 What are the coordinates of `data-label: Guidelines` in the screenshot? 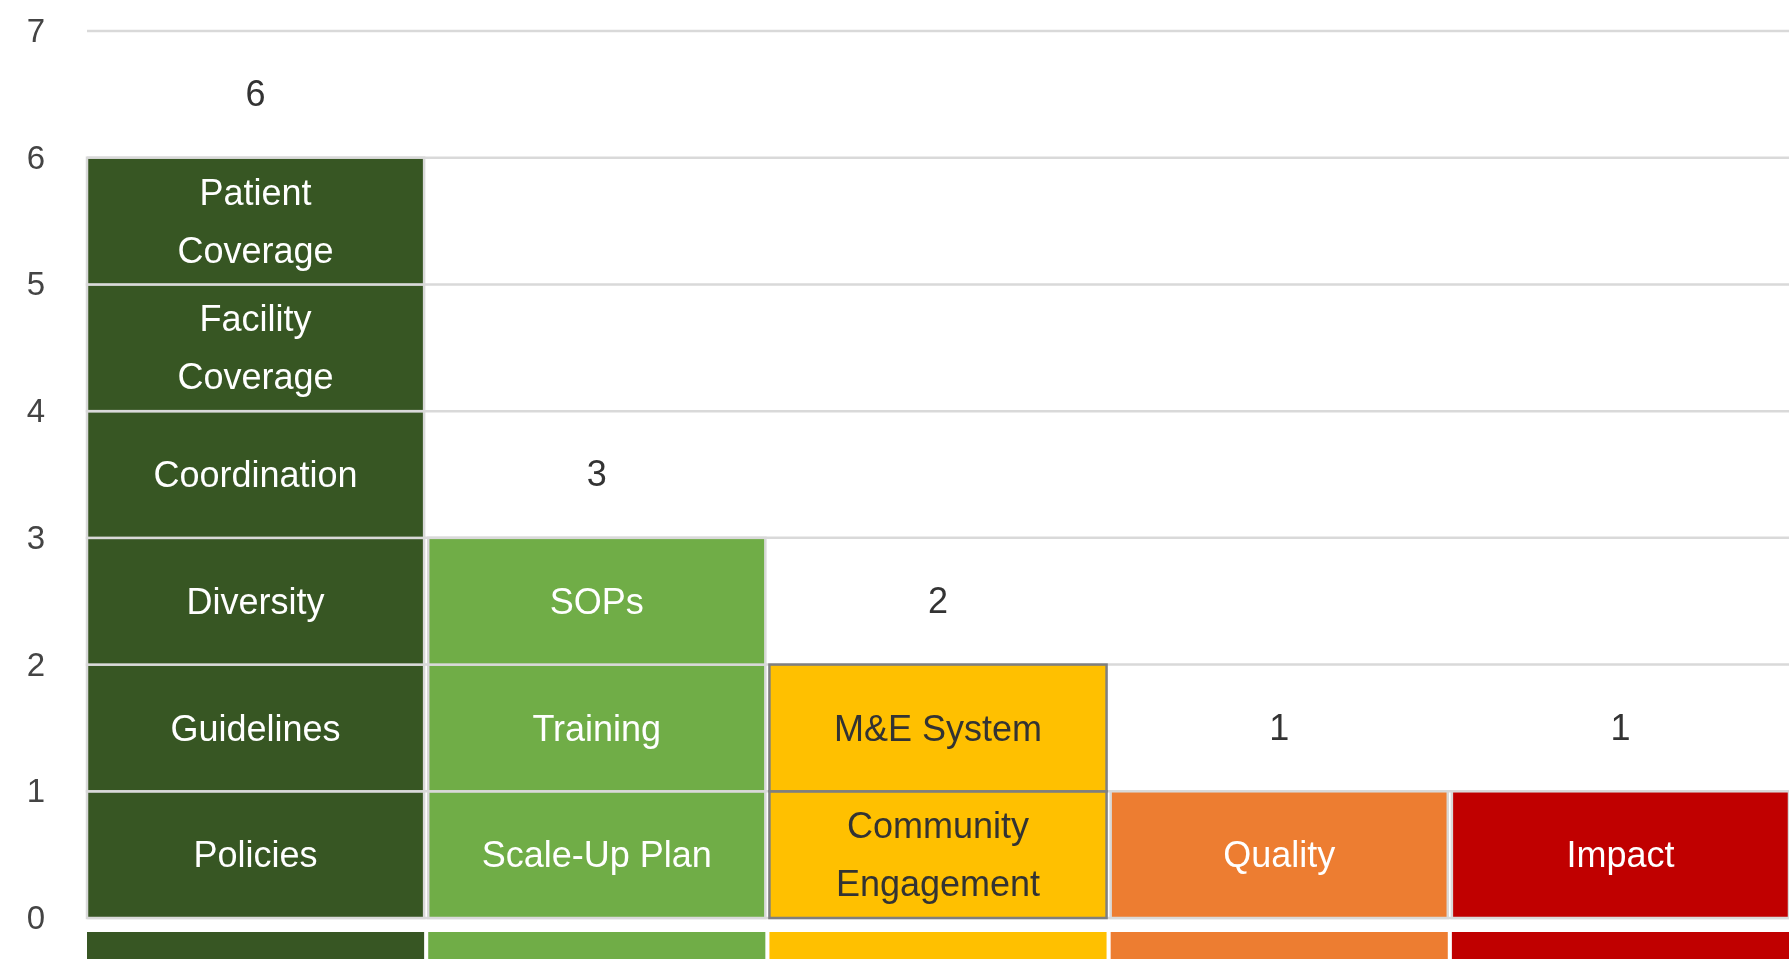 It's located at (255, 728).